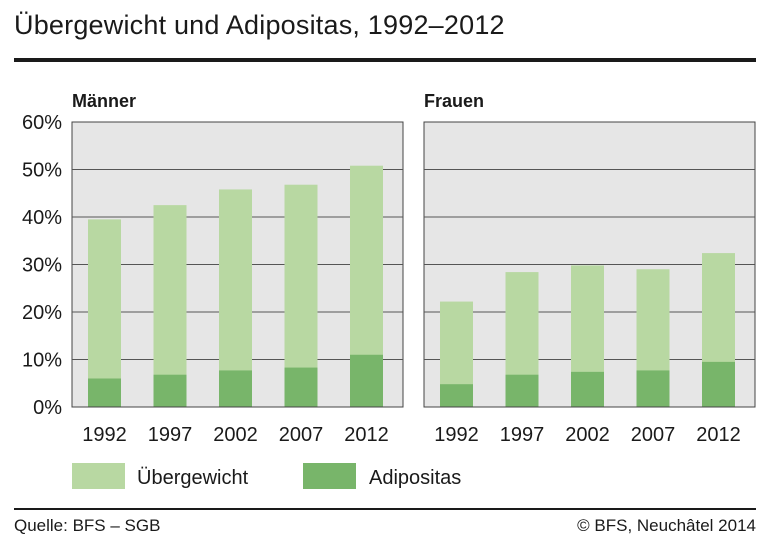 The image size is (784, 552). I want to click on y-tick-label: 10%, so click(42, 361).